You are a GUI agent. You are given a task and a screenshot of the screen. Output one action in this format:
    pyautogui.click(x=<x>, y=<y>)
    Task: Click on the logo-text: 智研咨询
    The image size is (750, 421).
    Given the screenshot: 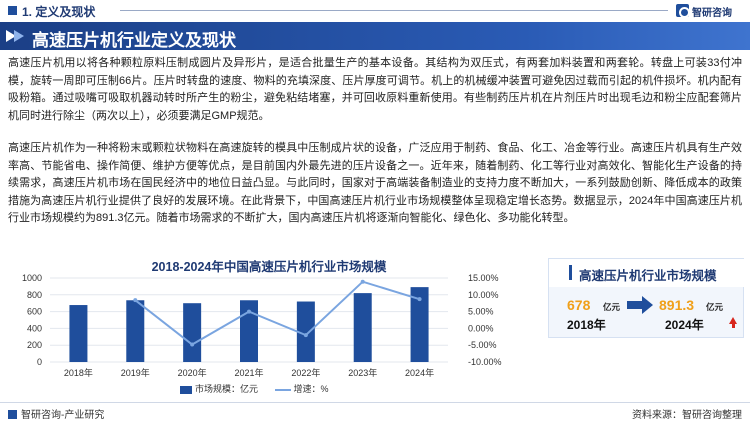 What is the action you would take?
    pyautogui.click(x=712, y=13)
    